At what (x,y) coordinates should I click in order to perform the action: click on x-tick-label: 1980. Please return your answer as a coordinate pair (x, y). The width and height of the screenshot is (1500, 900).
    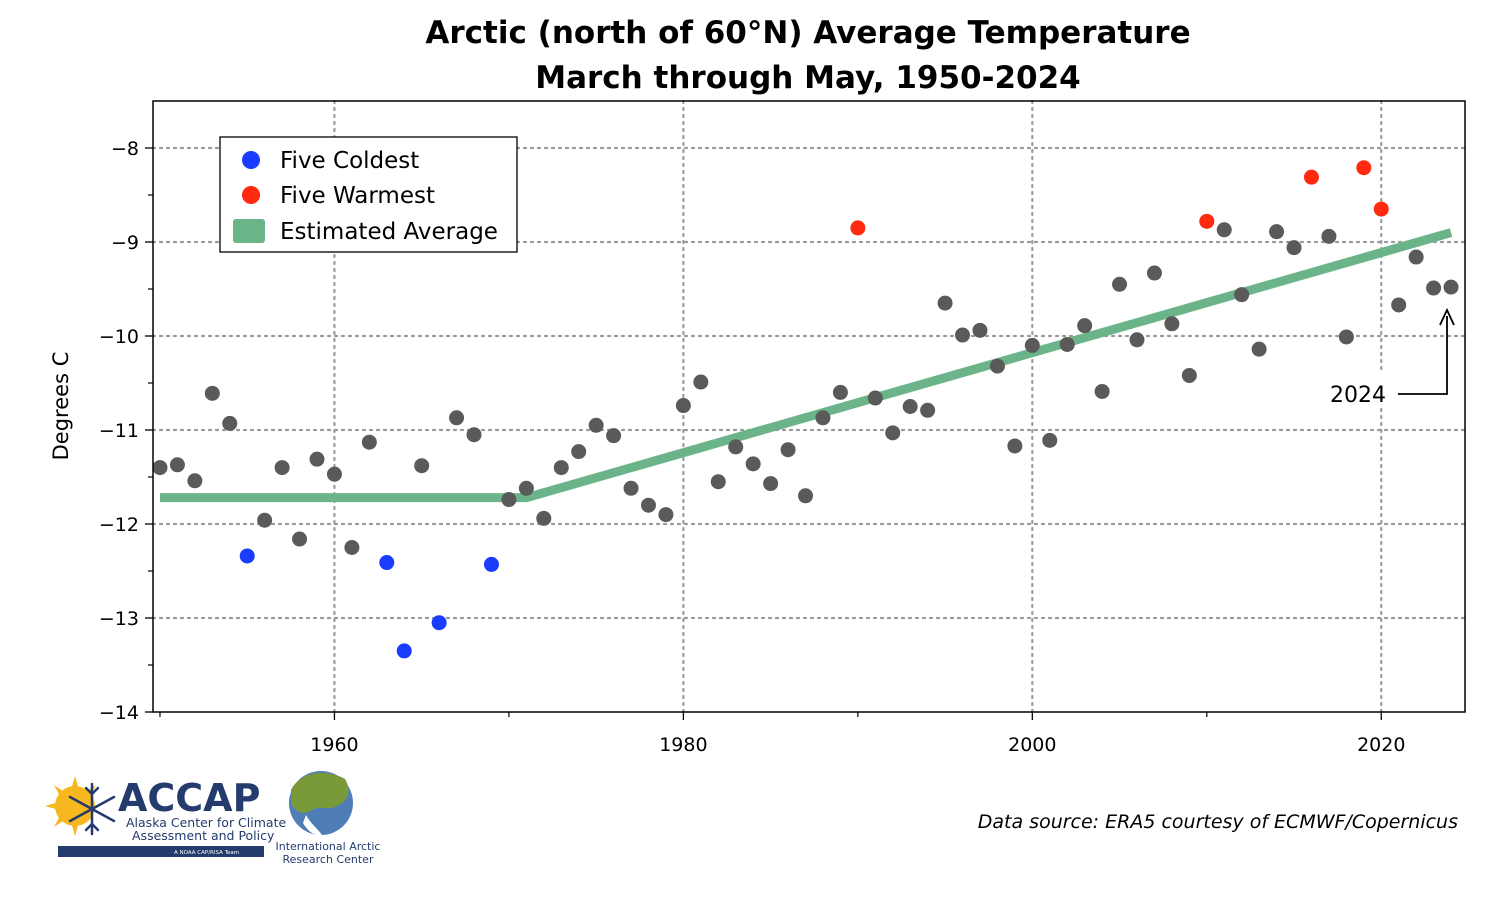
    Looking at the image, I should click on (683, 745).